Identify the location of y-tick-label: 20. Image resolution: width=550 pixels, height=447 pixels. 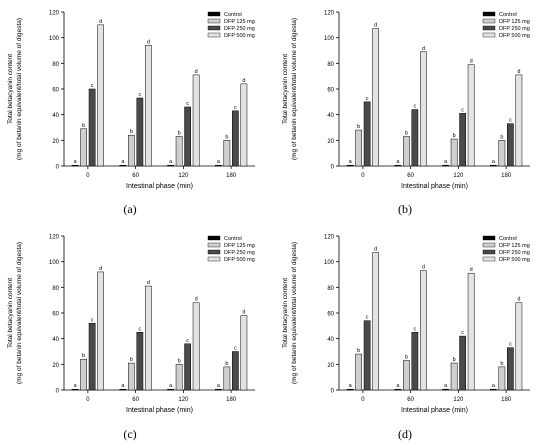
(55, 366).